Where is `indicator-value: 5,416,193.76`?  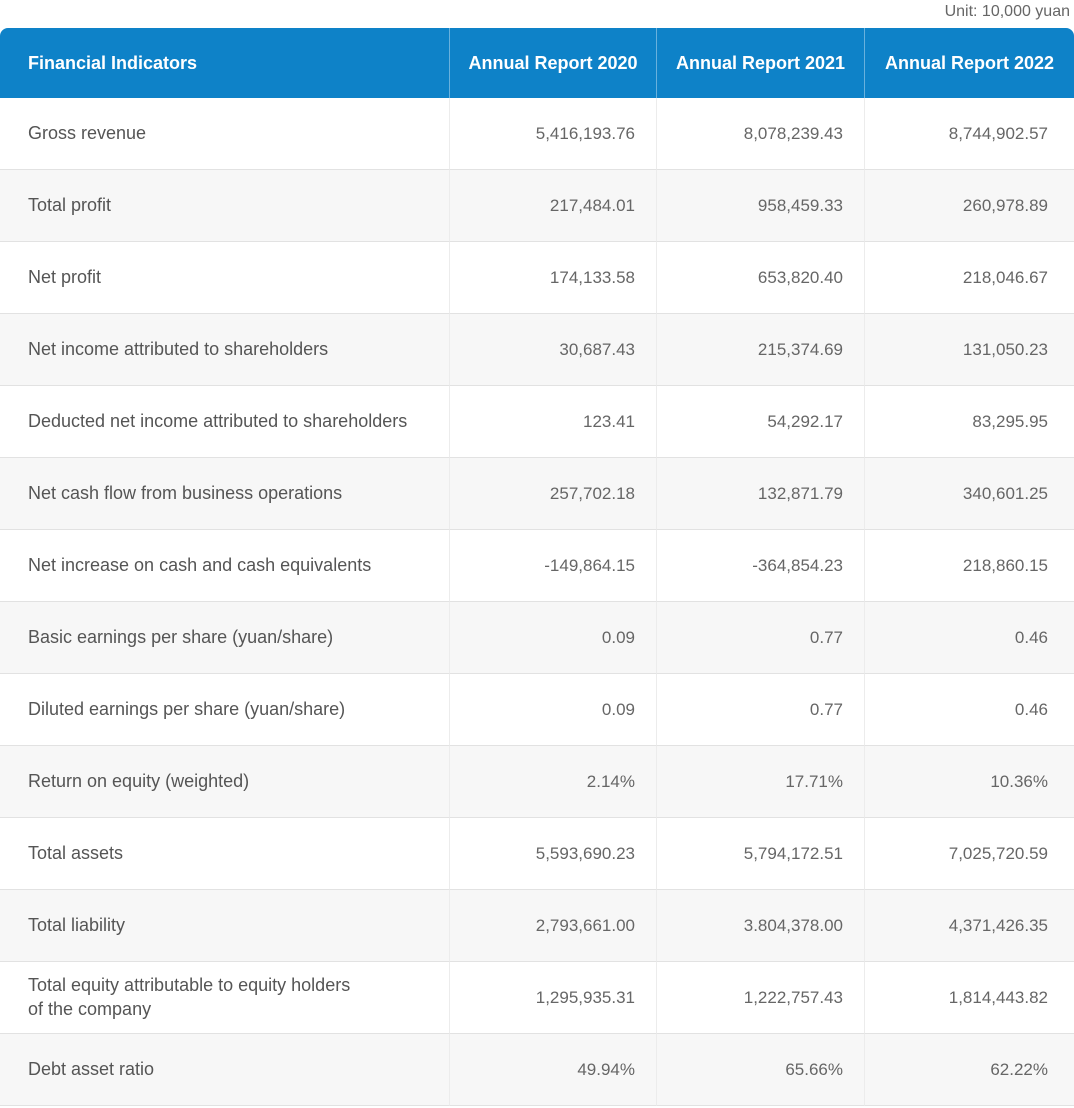
indicator-value: 5,416,193.76 is located at coordinates (552, 134).